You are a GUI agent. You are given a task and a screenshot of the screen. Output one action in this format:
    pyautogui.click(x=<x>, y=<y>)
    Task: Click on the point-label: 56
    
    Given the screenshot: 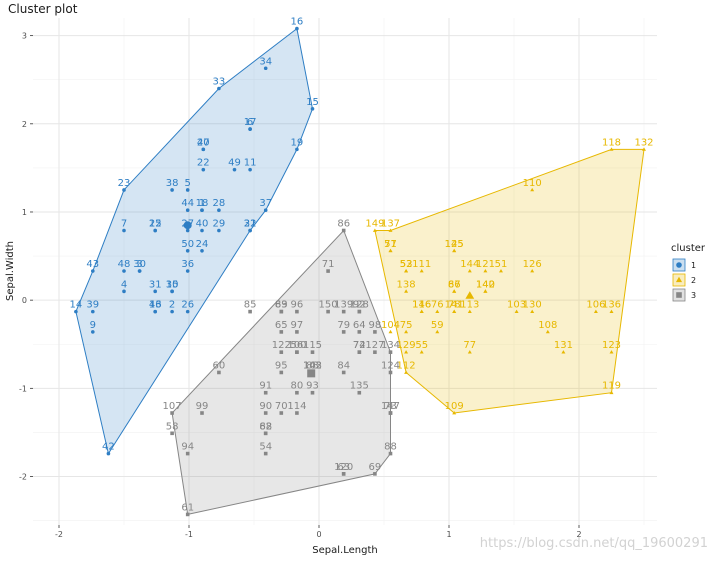 What is the action you would take?
    pyautogui.click(x=297, y=345)
    